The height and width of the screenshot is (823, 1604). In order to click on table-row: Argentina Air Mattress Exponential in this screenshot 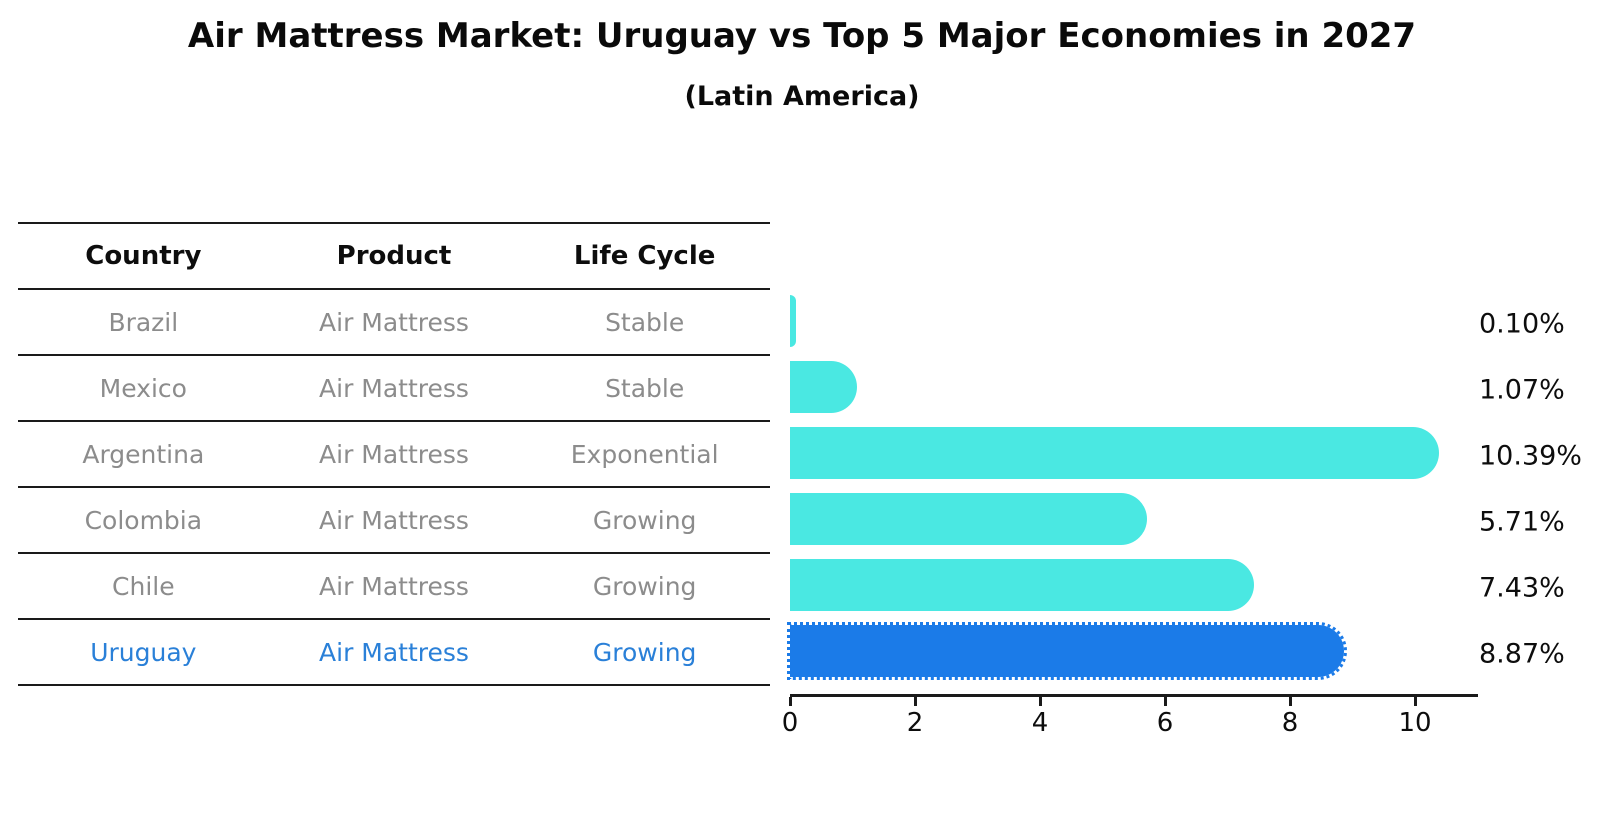, I will do `click(394, 455)`.